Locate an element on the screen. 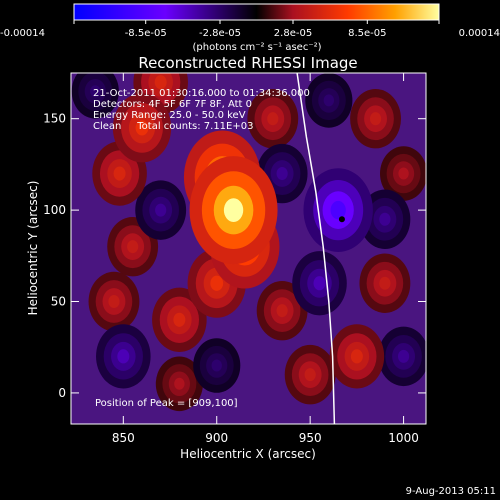  colorbar-tick-label: -2.8e-05 is located at coordinates (220, 33).